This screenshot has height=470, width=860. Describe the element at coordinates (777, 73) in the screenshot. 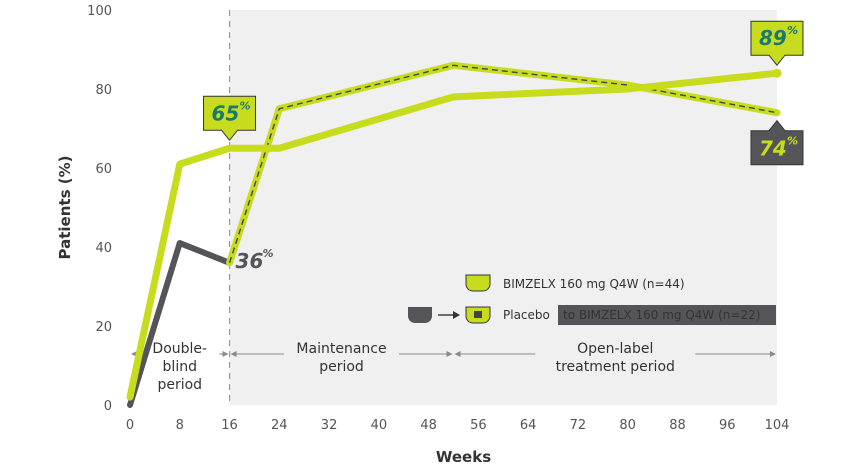

I see `bimzelx-end-marker` at that location.